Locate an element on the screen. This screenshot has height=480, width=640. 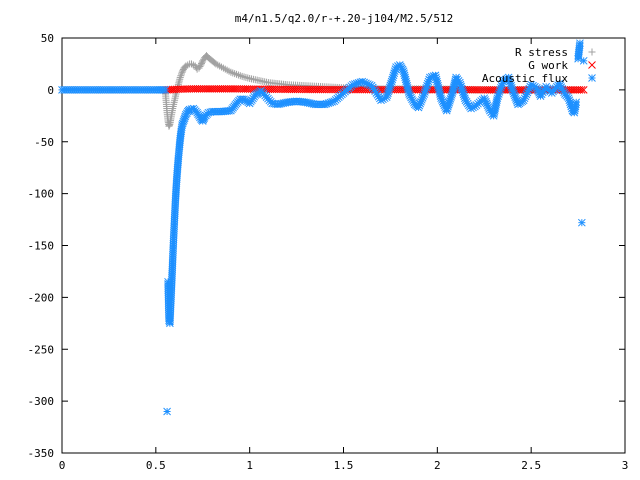
y-tick-label: -200 is located at coordinates (41, 297).